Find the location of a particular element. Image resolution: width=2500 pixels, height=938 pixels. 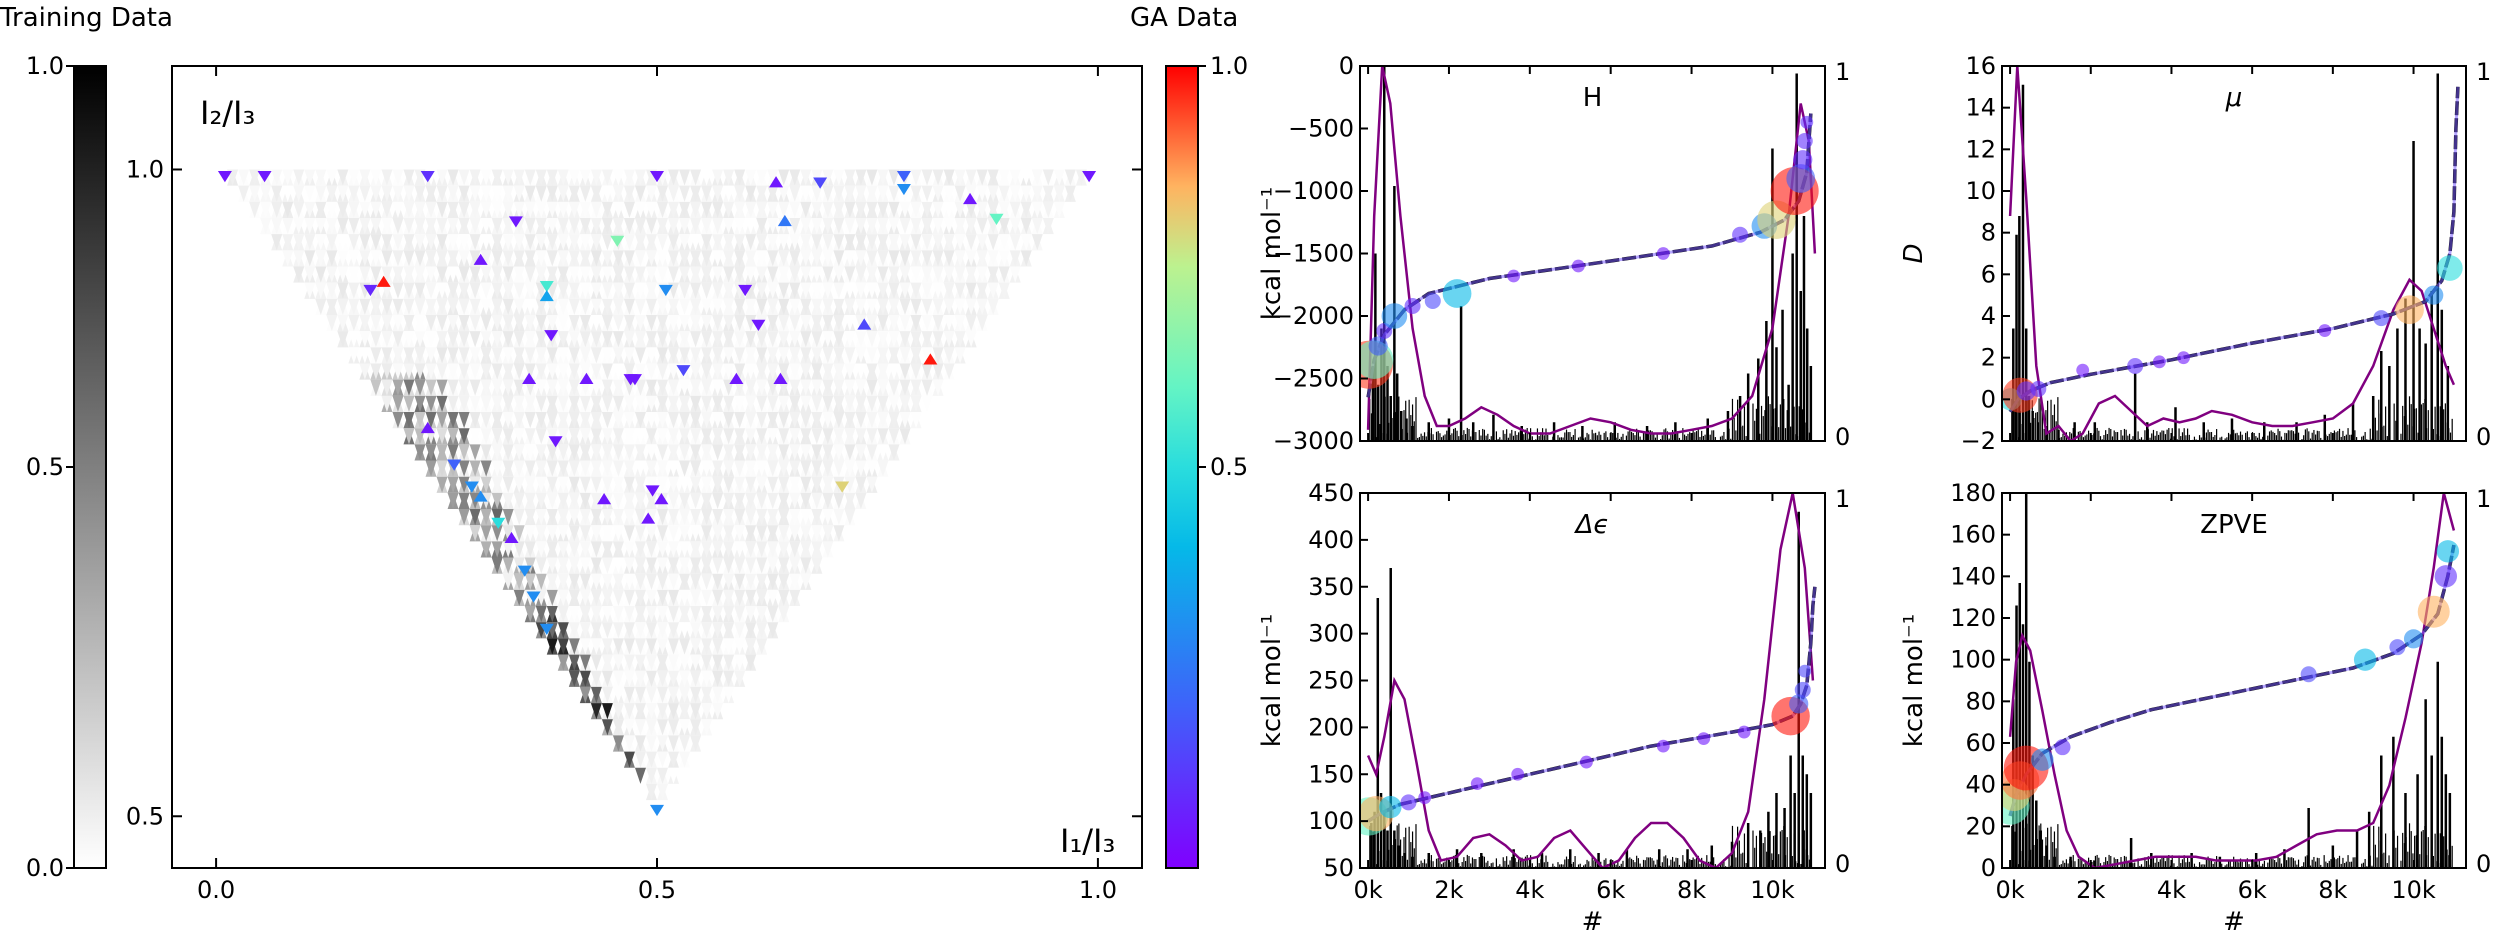

panel-H-plot-area is located at coordinates (1589, 253).